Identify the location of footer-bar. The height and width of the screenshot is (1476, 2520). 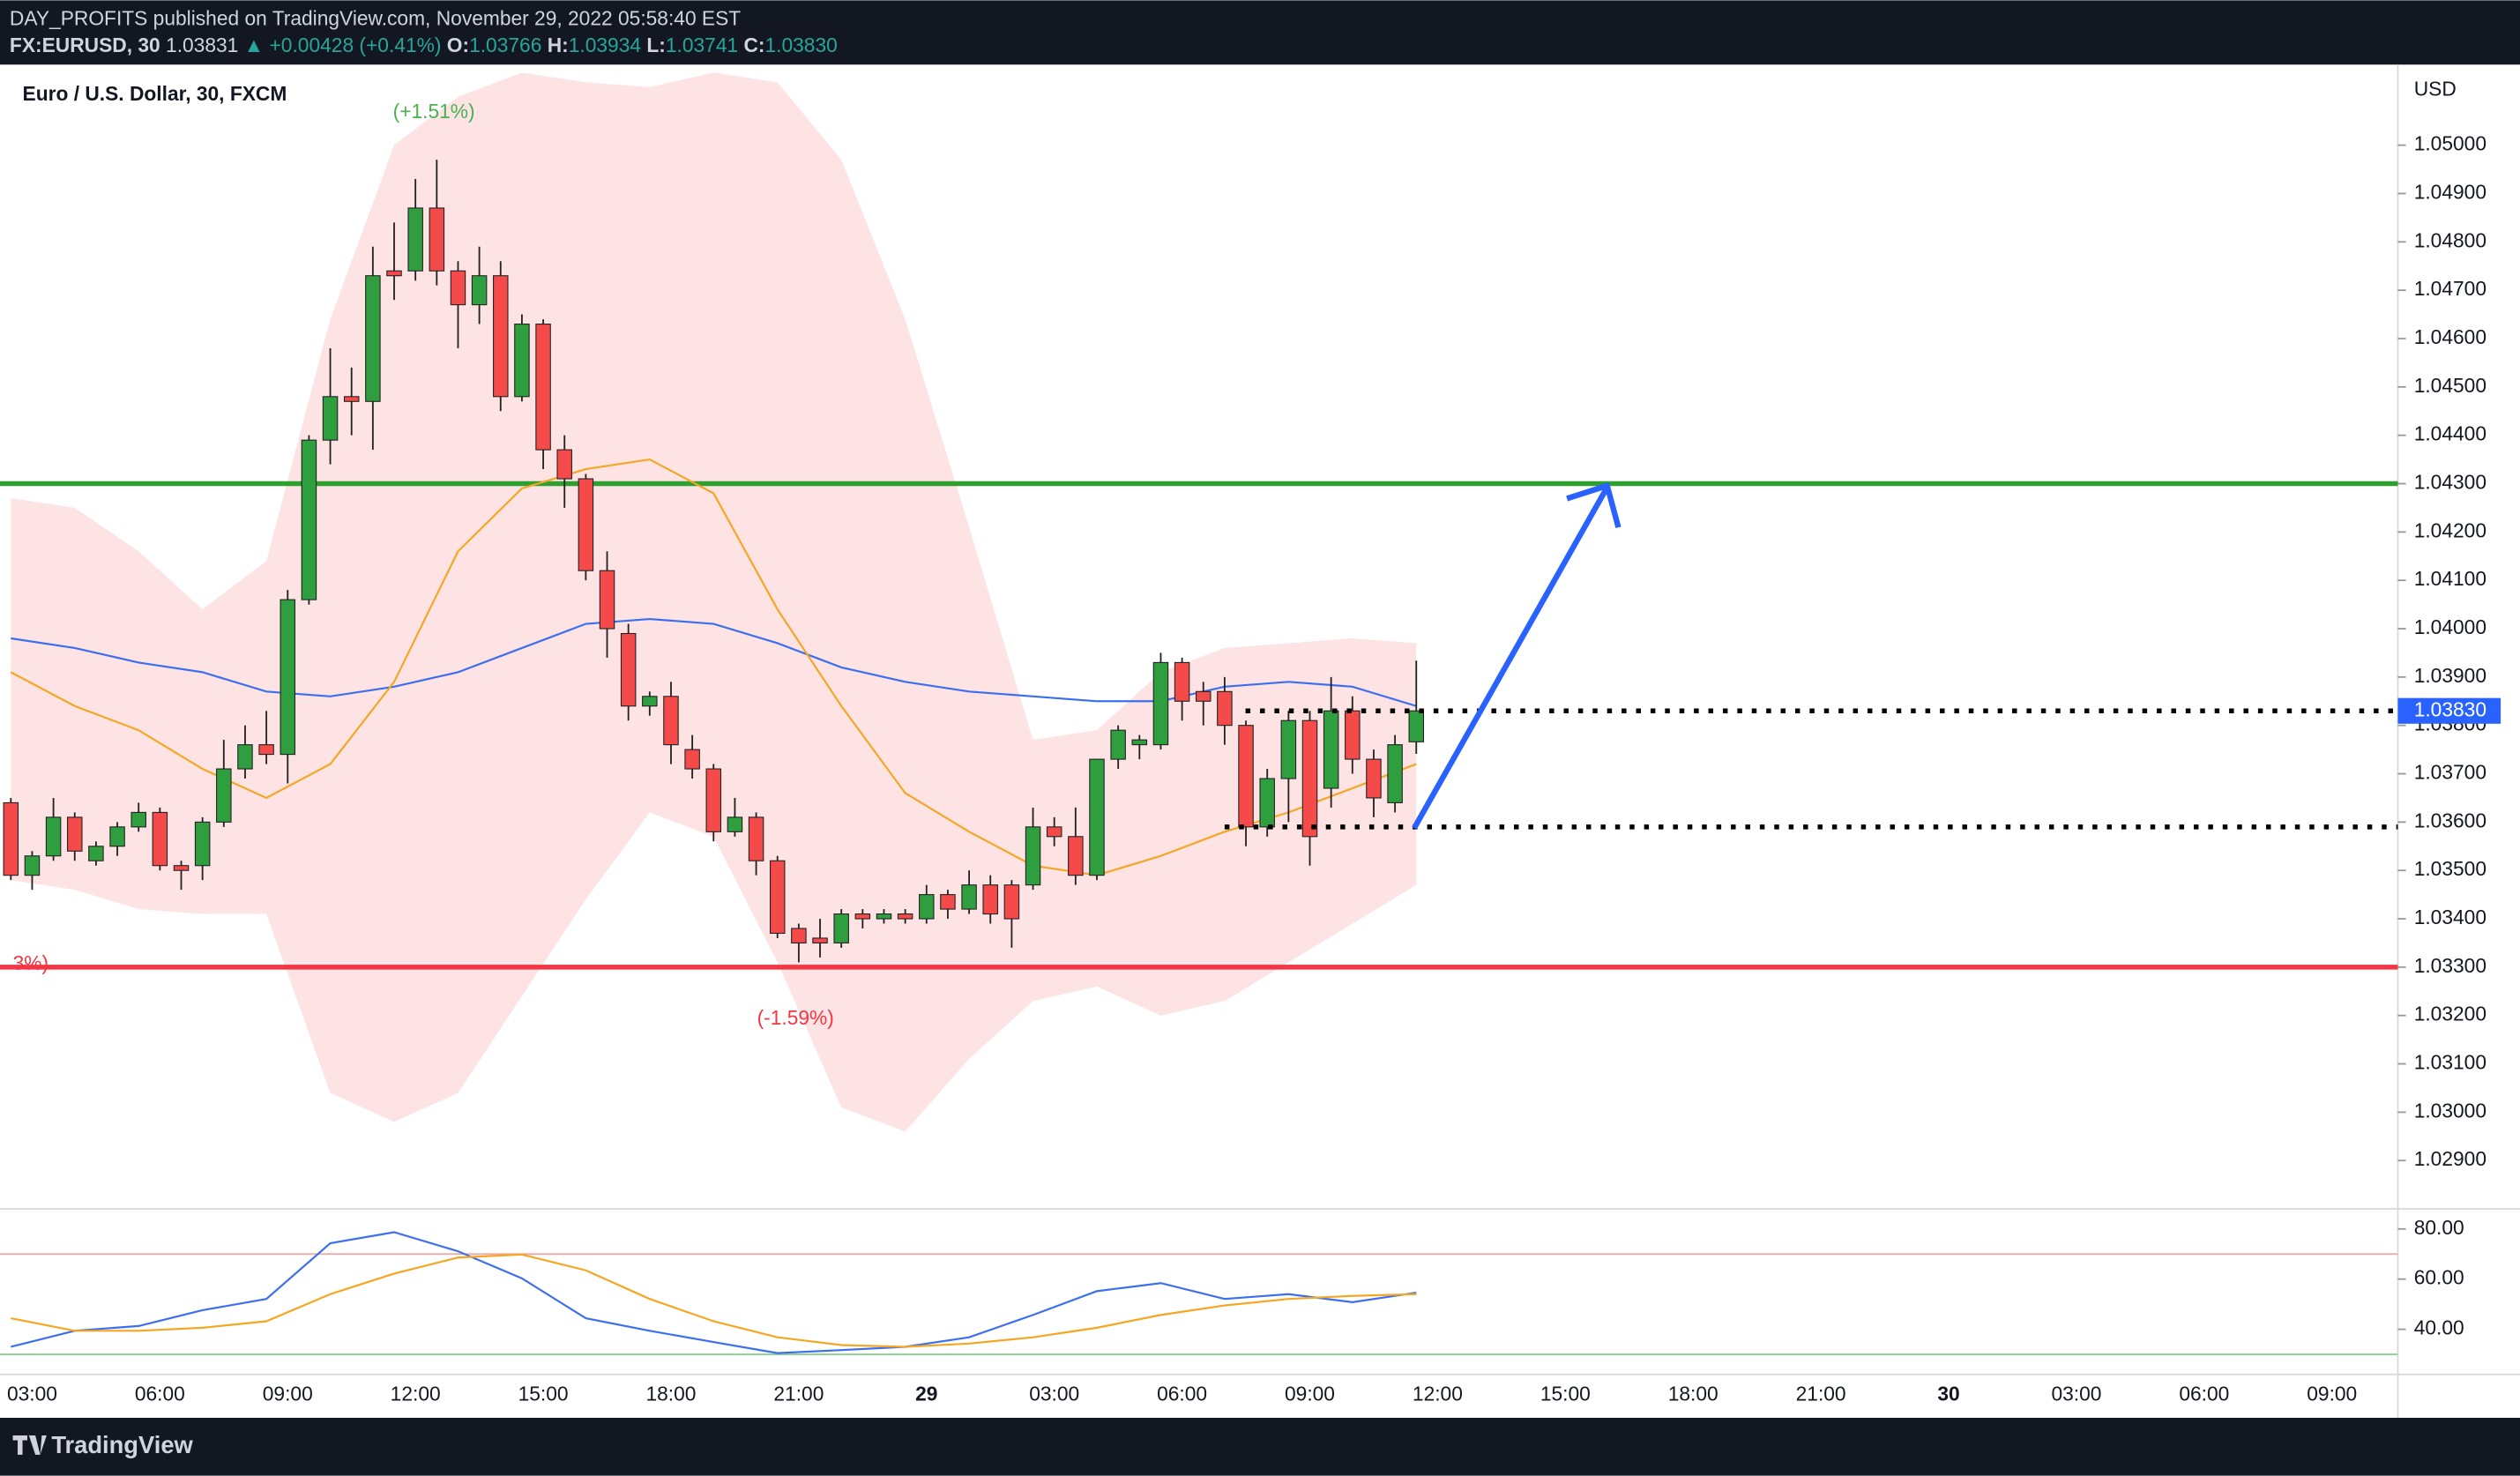
(1260, 1447).